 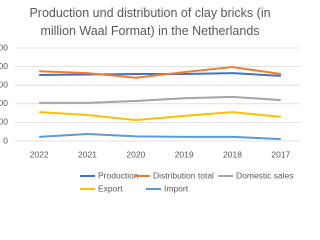 What do you see at coordinates (280, 154) in the screenshot?
I see `x-tick-label: 2017` at bounding box center [280, 154].